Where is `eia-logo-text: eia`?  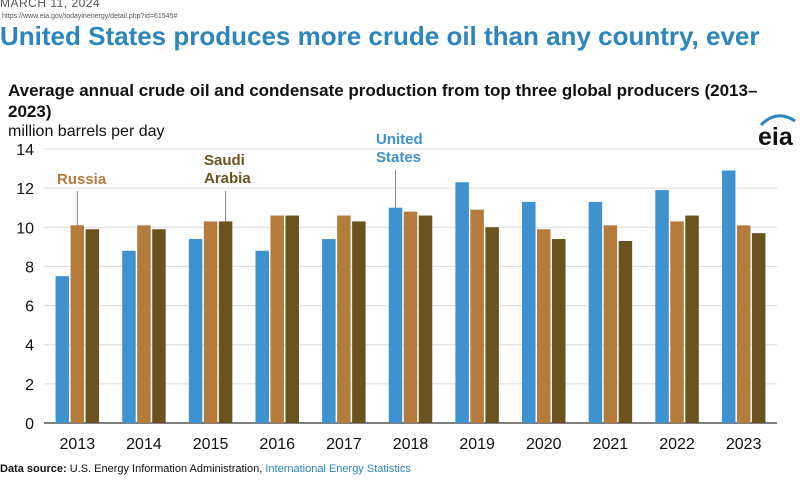
eia-logo-text: eia is located at coordinates (776, 137).